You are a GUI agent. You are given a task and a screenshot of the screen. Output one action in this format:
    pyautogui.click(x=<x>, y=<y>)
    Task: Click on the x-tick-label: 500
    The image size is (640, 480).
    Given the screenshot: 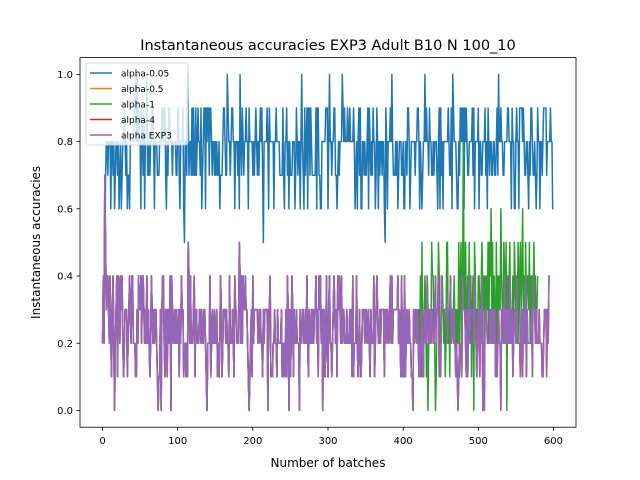 What is the action you would take?
    pyautogui.click(x=478, y=441)
    